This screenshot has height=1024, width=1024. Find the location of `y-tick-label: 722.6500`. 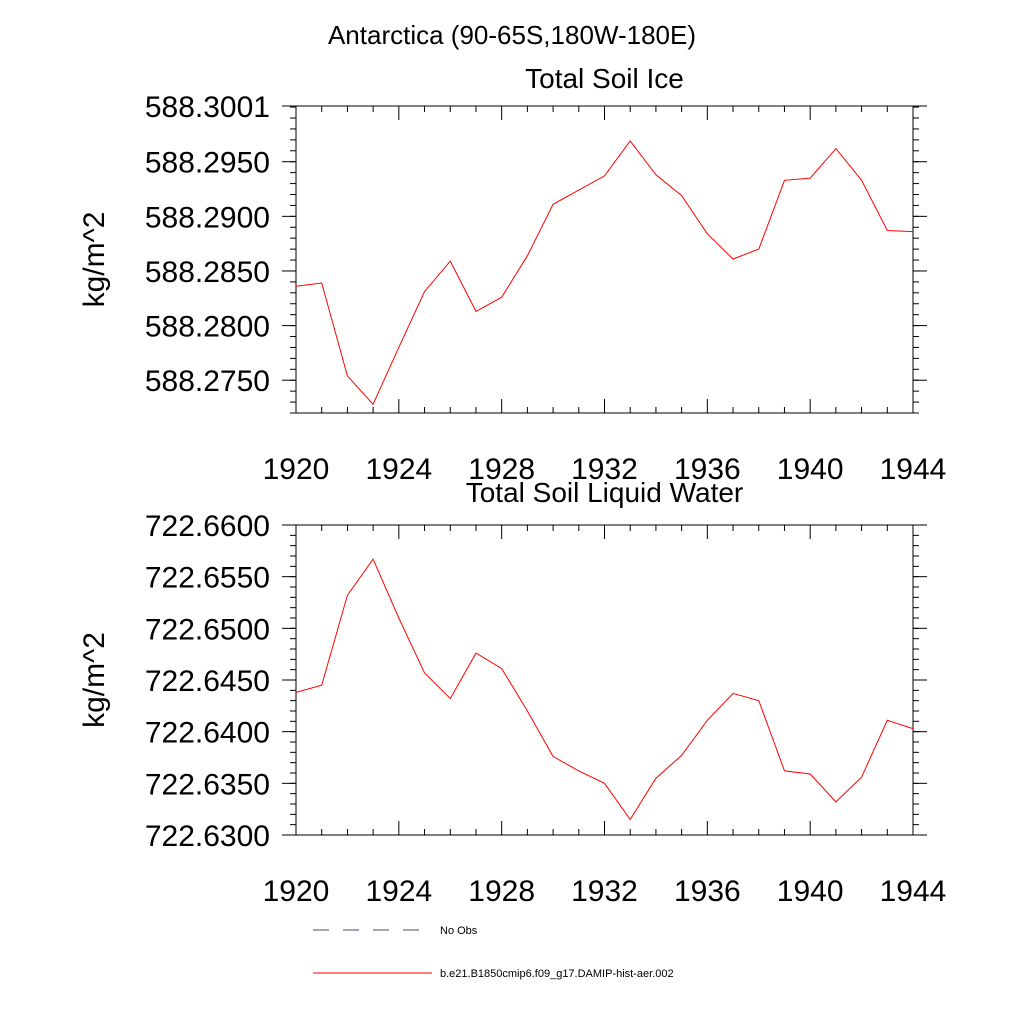

y-tick-label: 722.6500 is located at coordinates (207, 629).